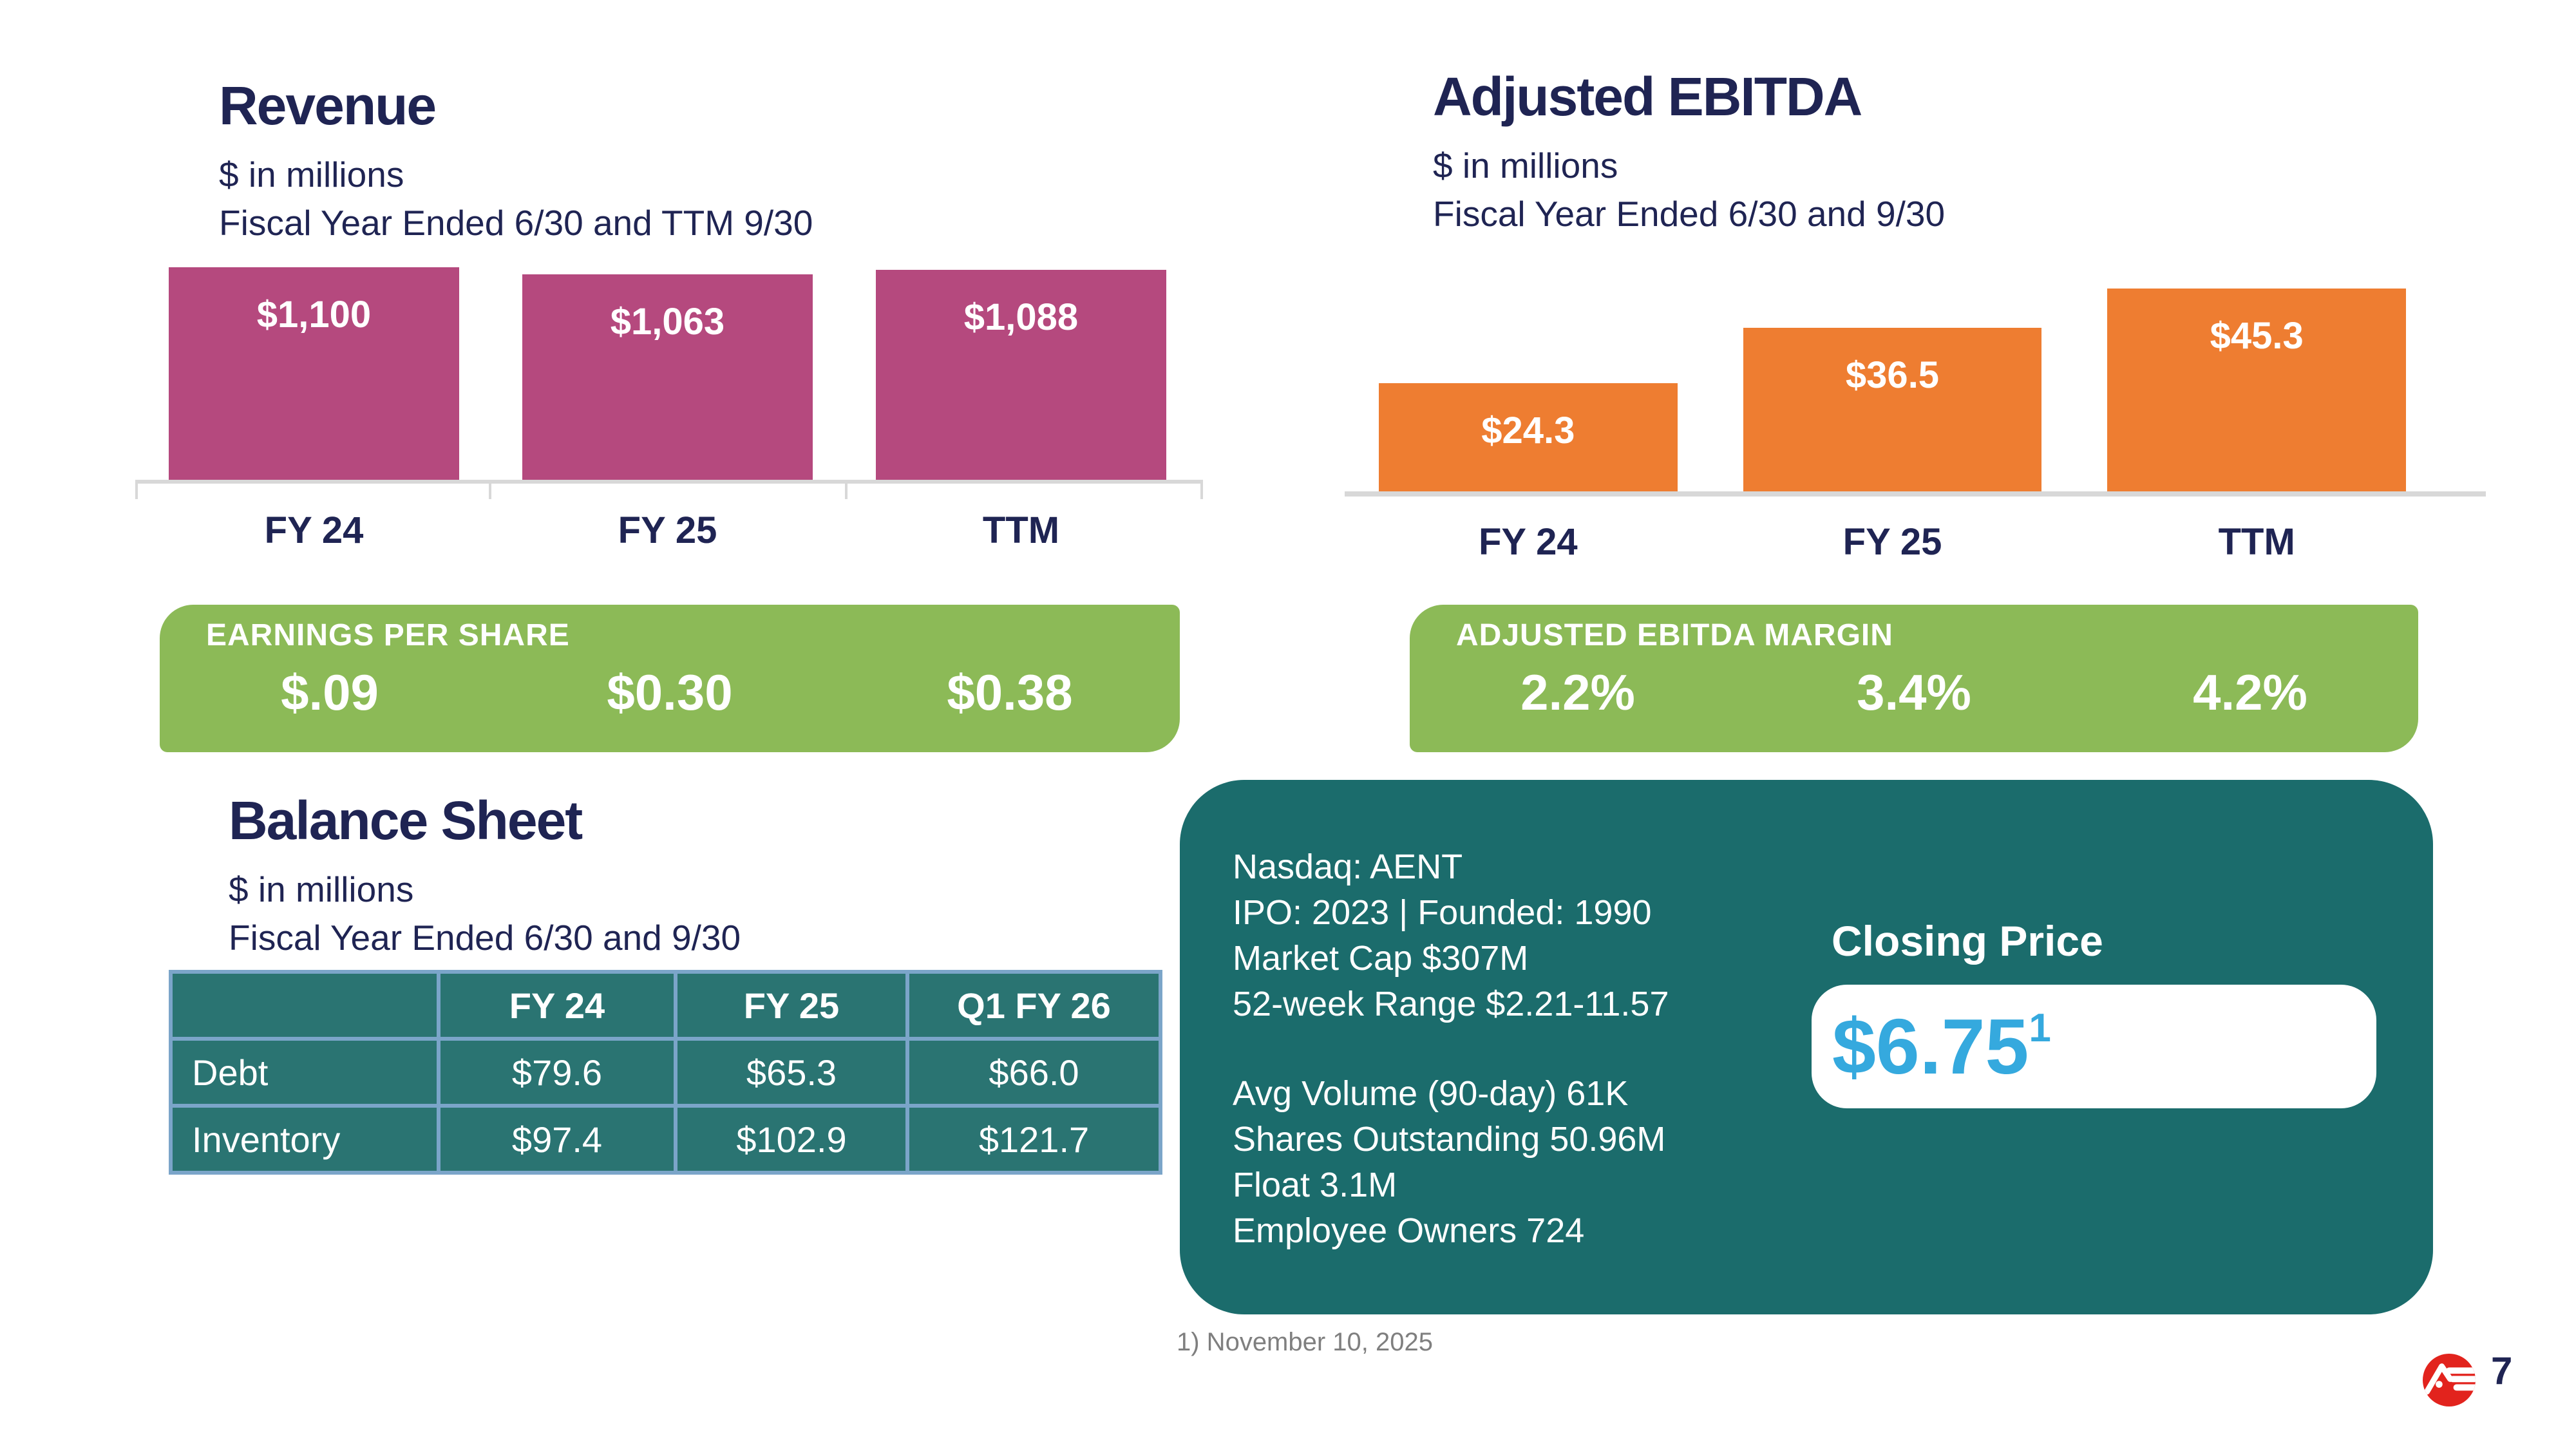  I want to click on eps-banner-label: EARNINGS PER SHARE, so click(388, 635).